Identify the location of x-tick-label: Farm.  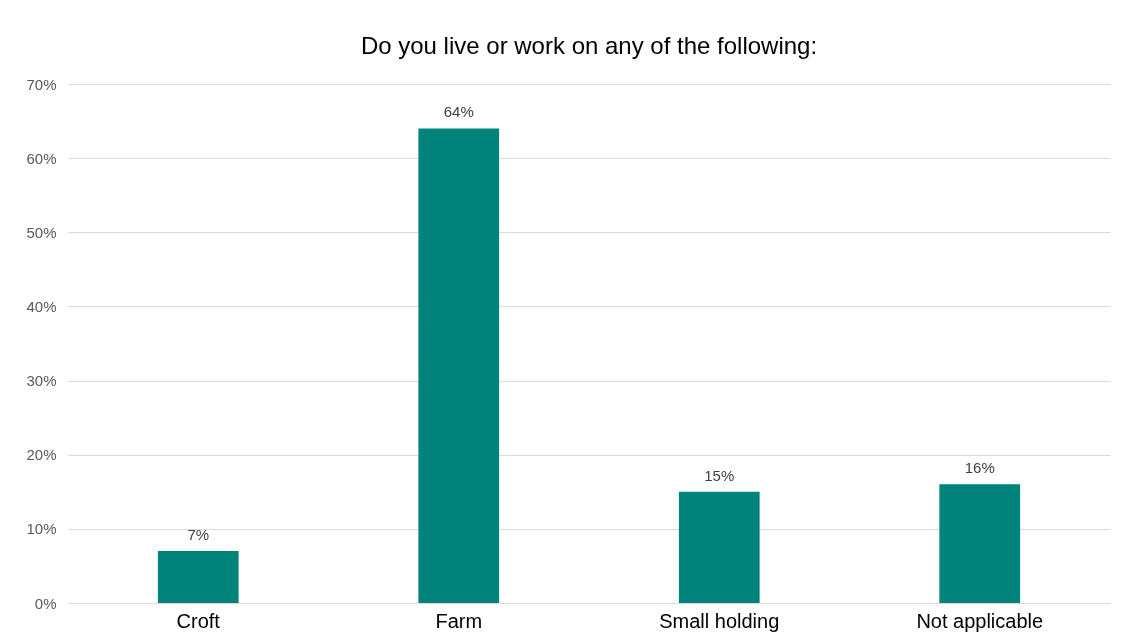
(459, 620).